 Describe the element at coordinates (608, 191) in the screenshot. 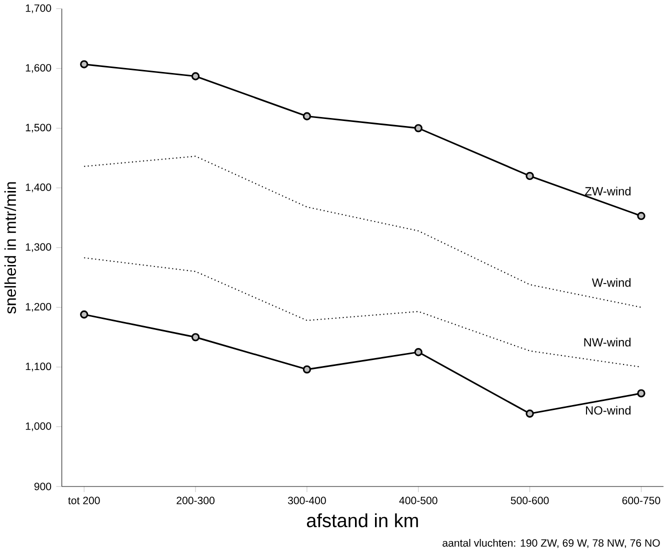

I see `series-label: ZW-wind` at that location.